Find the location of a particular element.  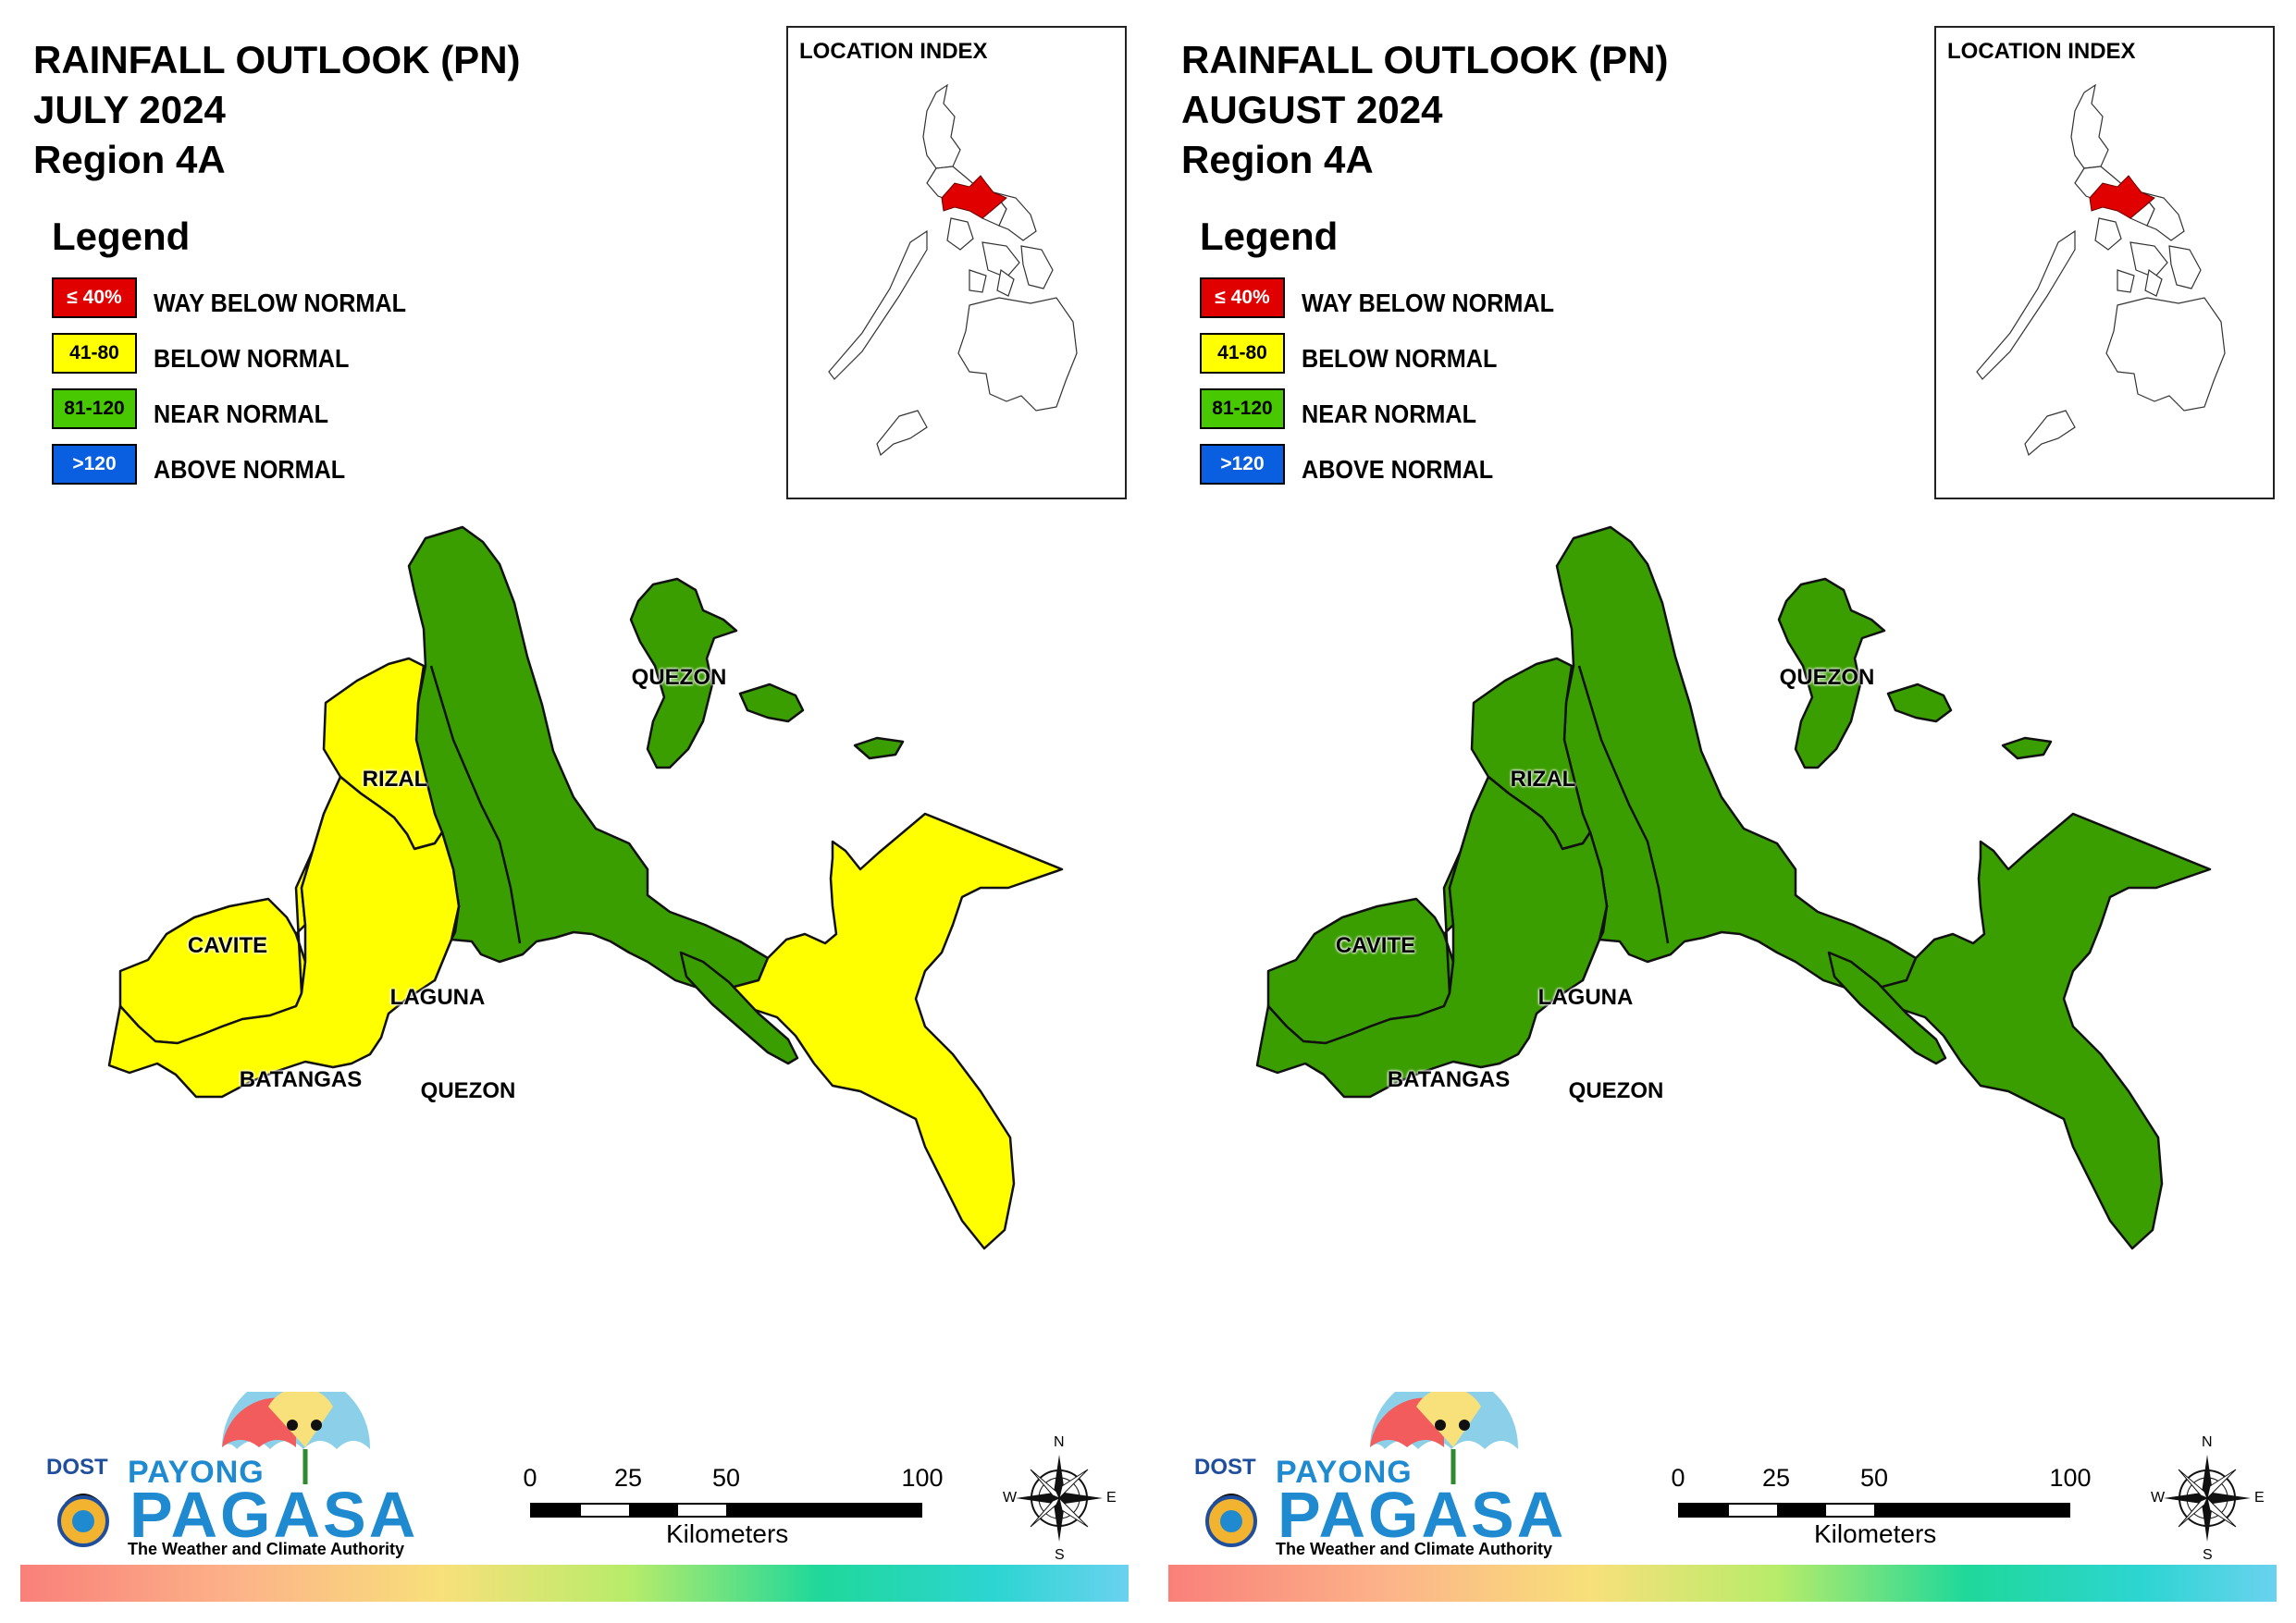

pagasa-text: PAGASA is located at coordinates (274, 1515).